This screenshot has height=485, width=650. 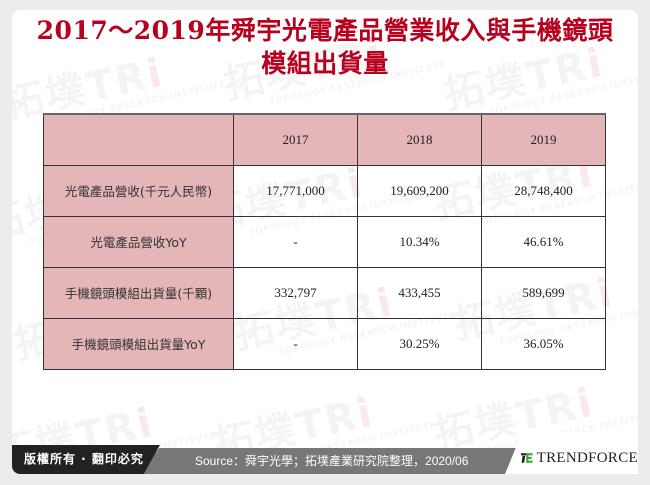 I want to click on row-label: 光電產品營收(千元人民幣), so click(x=138, y=190).